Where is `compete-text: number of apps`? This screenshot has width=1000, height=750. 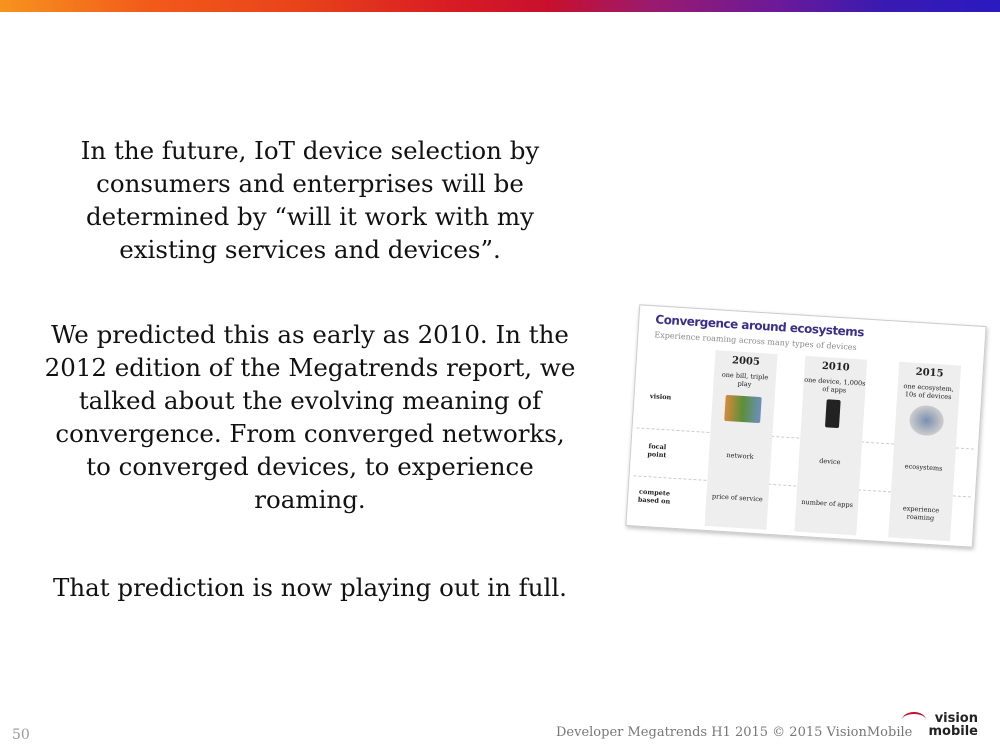 compete-text: number of apps is located at coordinates (827, 503).